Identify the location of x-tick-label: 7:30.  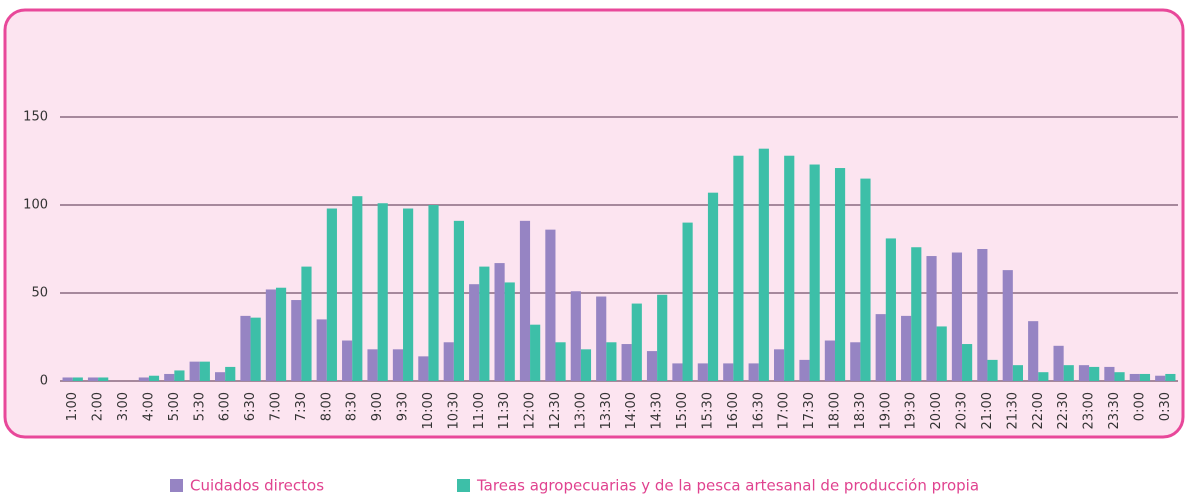
(301, 406).